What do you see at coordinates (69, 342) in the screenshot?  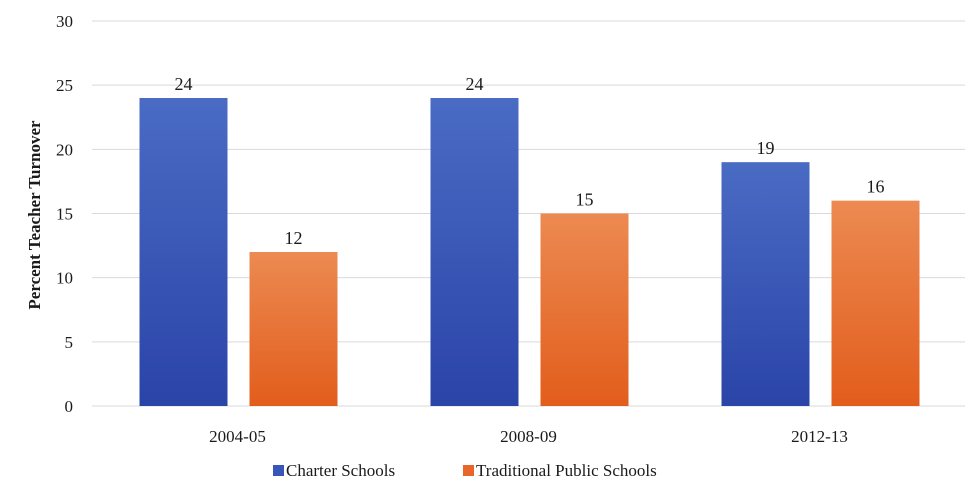 I see `y-tick-label: 5` at bounding box center [69, 342].